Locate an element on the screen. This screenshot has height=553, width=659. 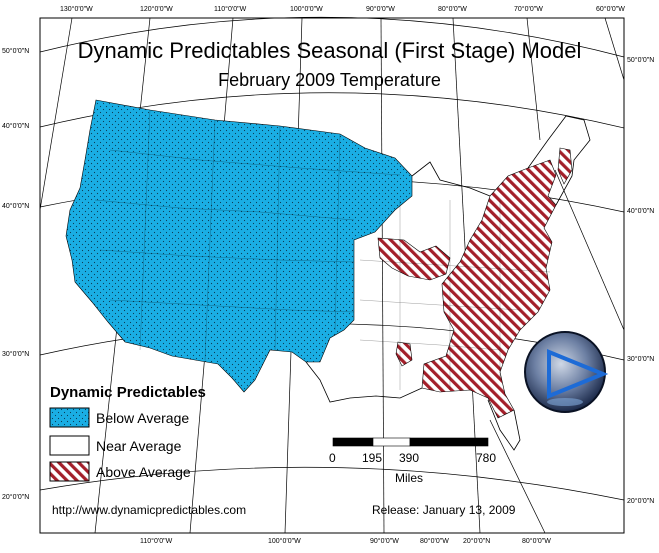
region-above-average-central is located at coordinates (414, 259).